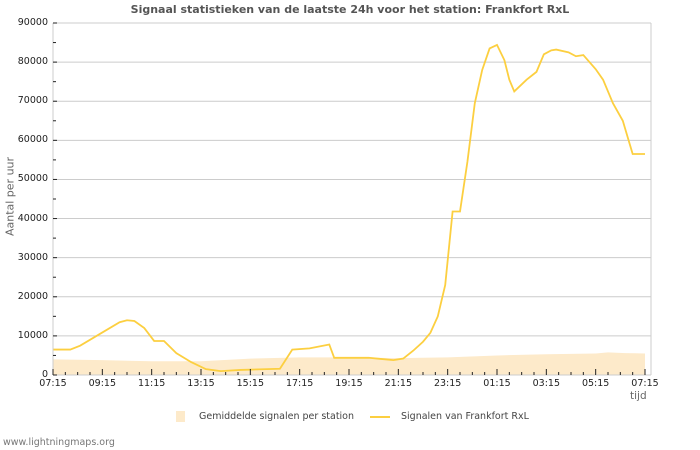 This screenshot has height=450, width=700. What do you see at coordinates (638, 396) in the screenshot?
I see `x-axis-label: tijd` at bounding box center [638, 396].